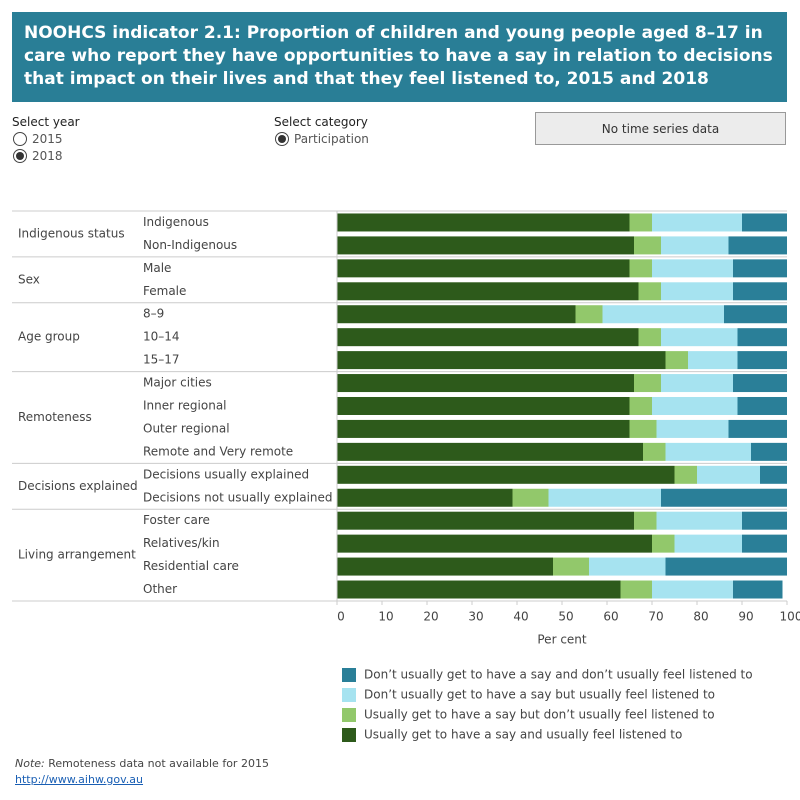 This screenshot has height=800, width=800. I want to click on category-label: Major cities, so click(177, 383).